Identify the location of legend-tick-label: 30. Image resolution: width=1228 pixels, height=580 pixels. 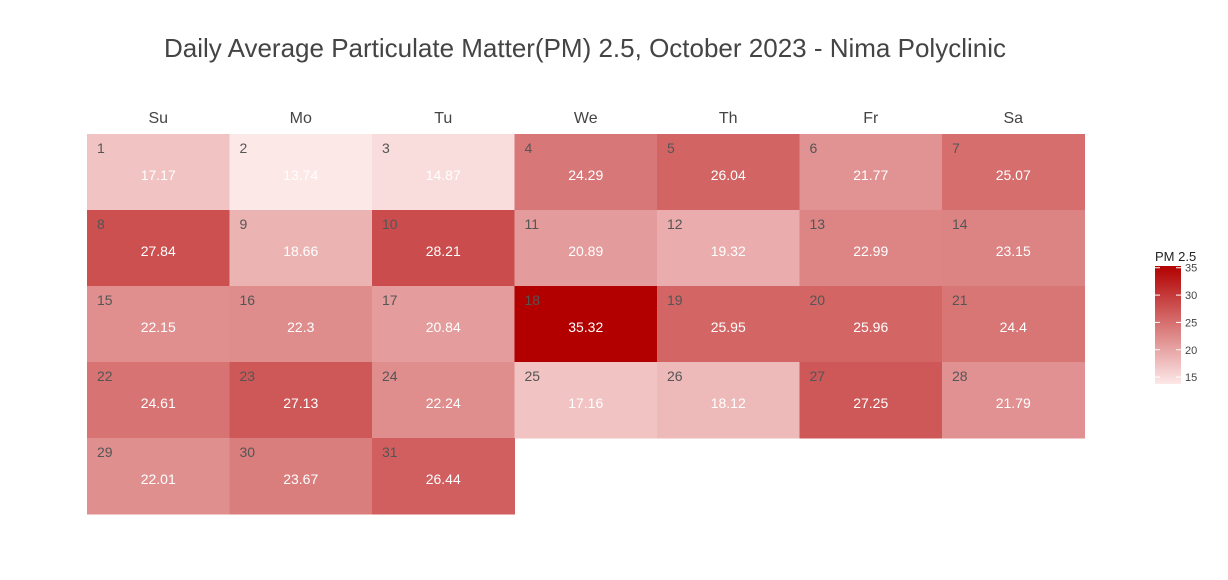
(1191, 296).